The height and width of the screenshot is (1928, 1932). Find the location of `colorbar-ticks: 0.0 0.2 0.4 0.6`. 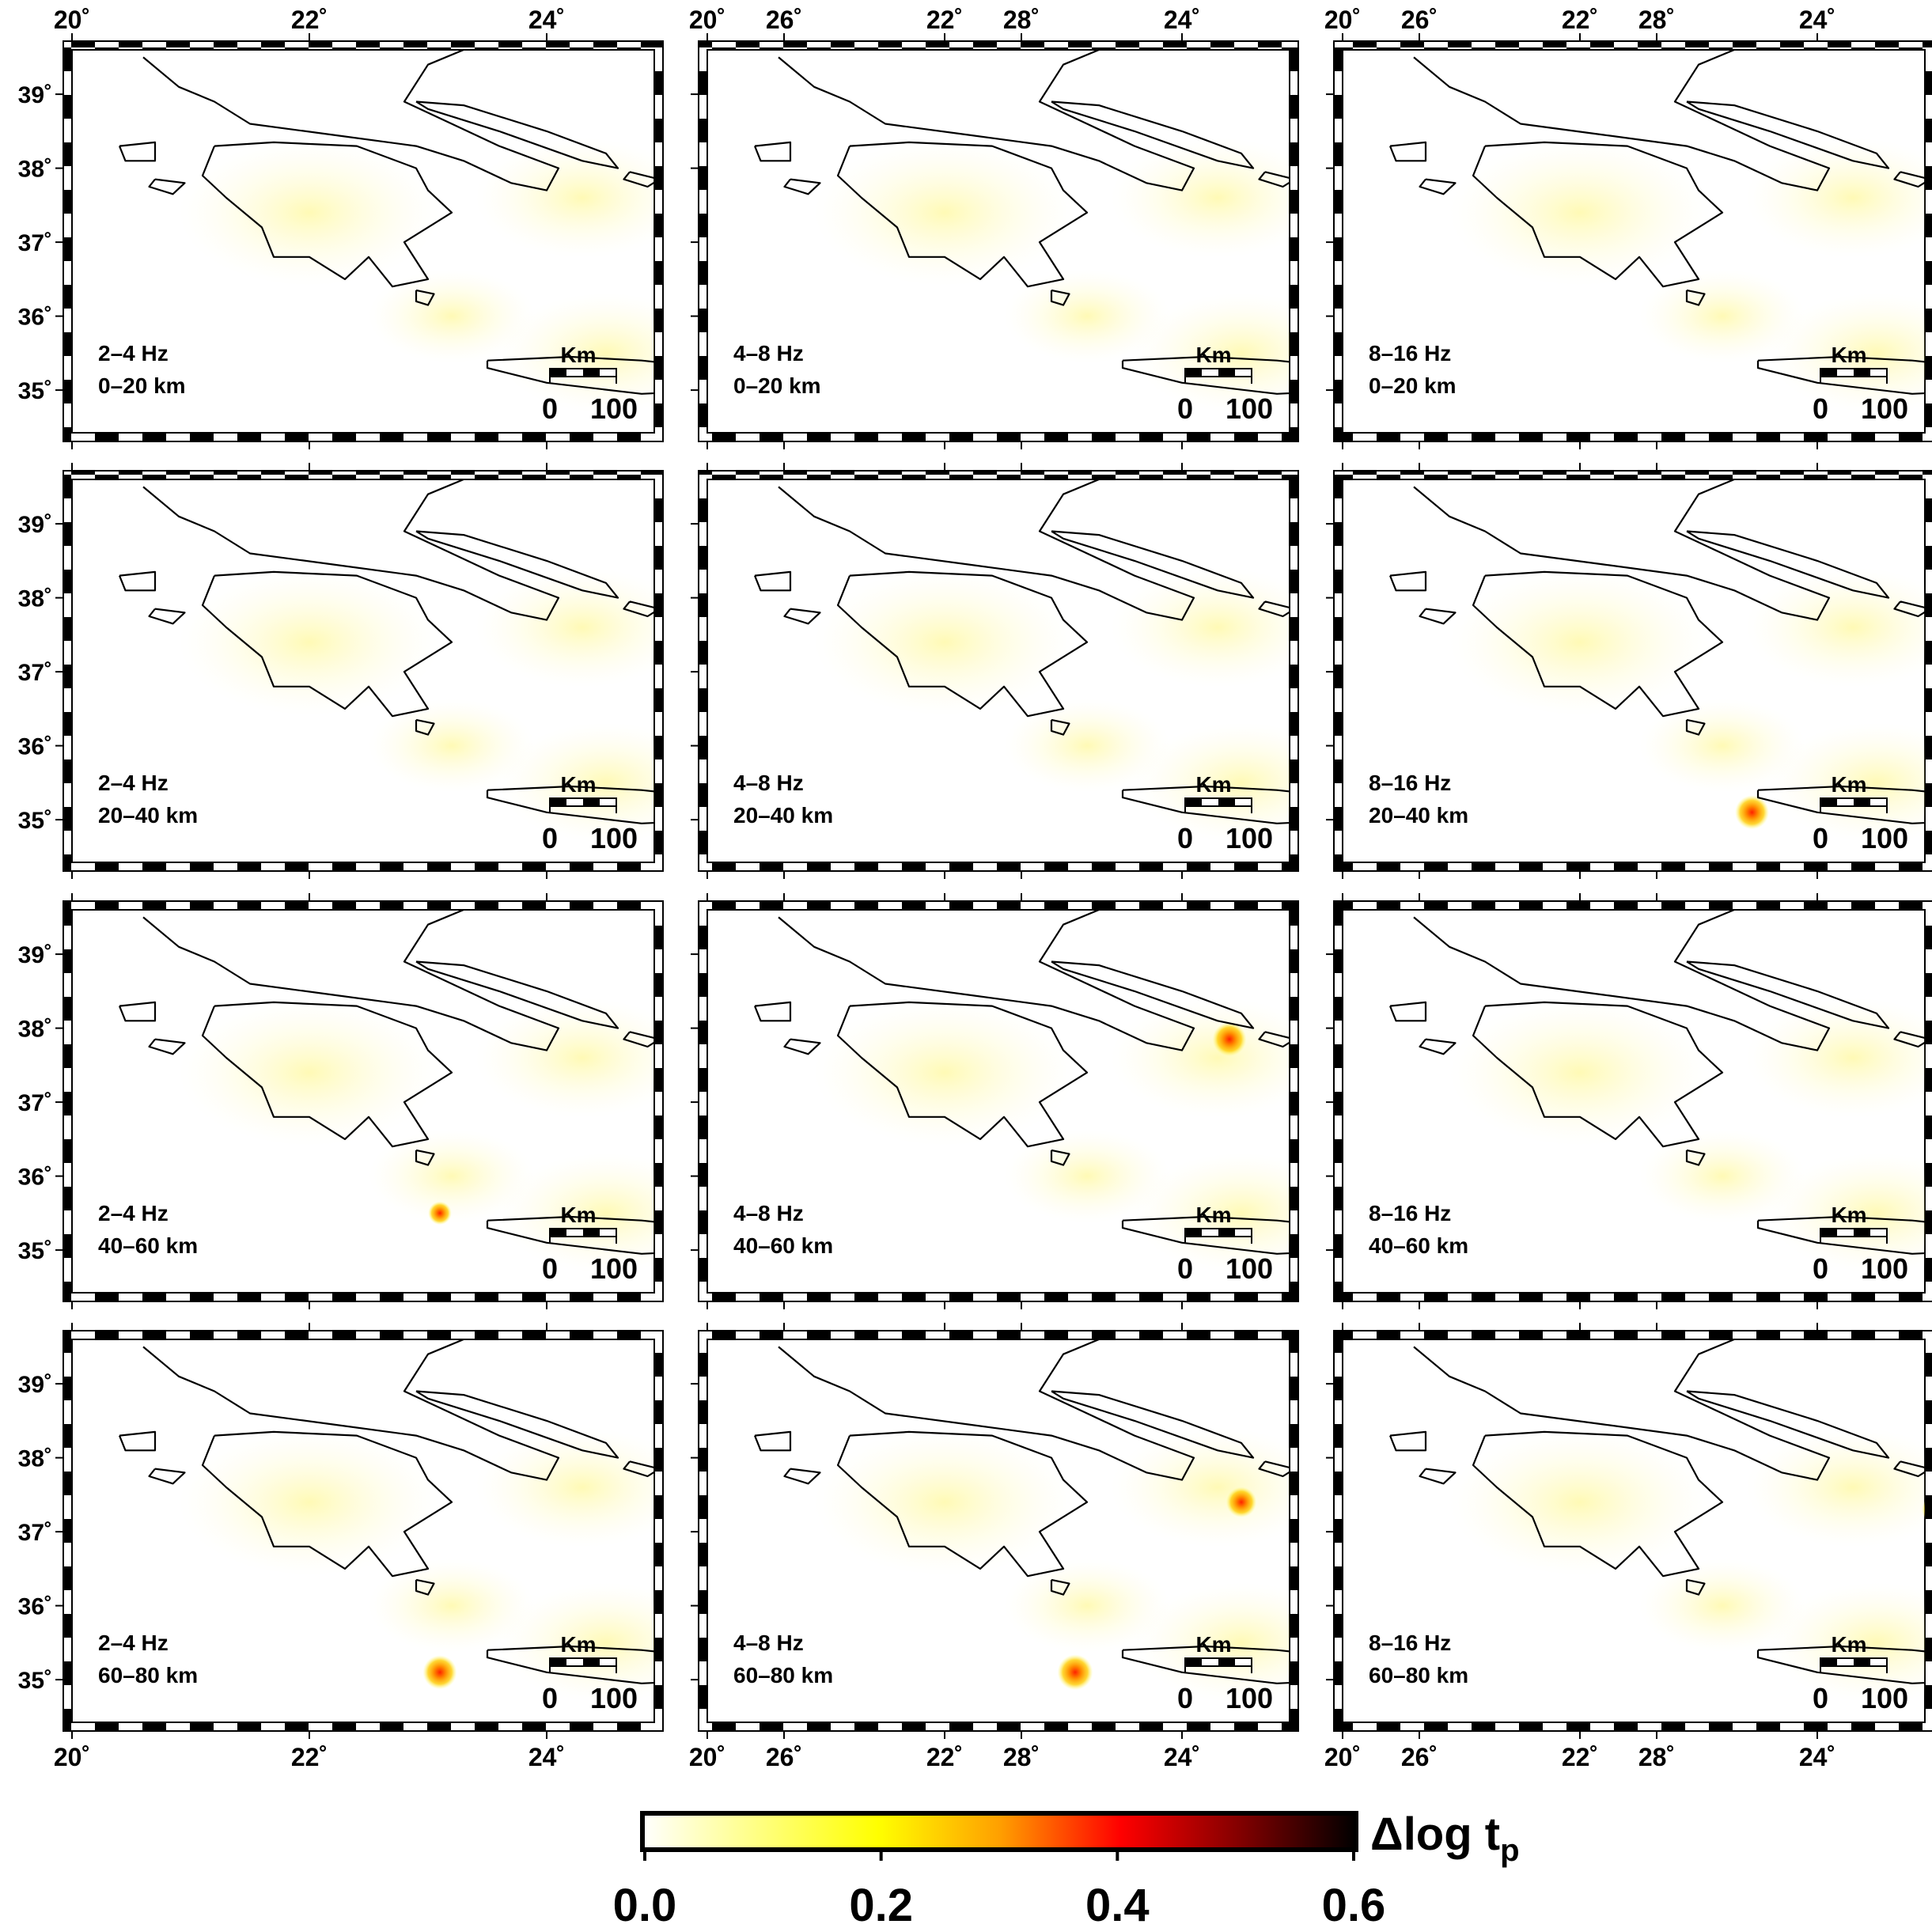

colorbar-ticks: 0.0 0.2 0.4 0.6 is located at coordinates (999, 1889).